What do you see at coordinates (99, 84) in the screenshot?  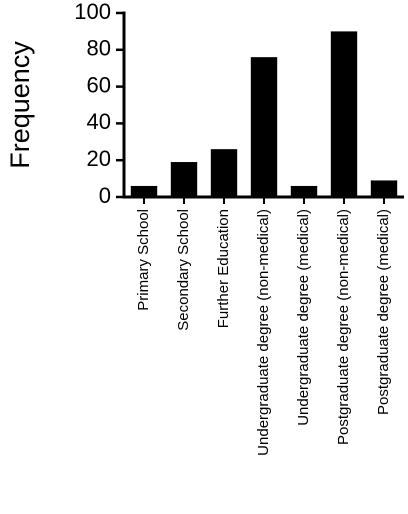 I see `y-tick-label: 60` at bounding box center [99, 84].